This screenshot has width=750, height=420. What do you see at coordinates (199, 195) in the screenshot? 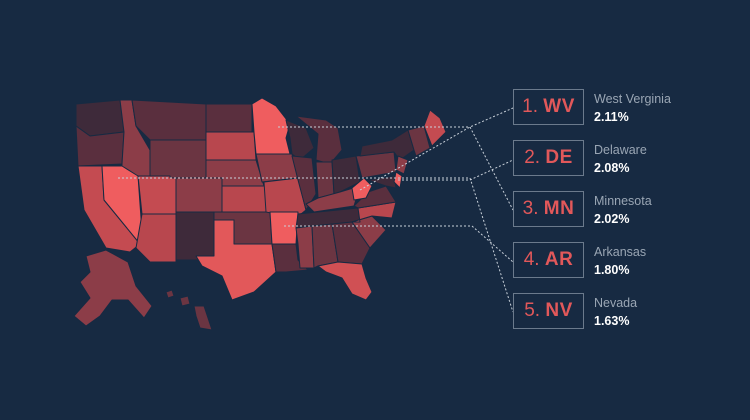
I see `state-co` at bounding box center [199, 195].